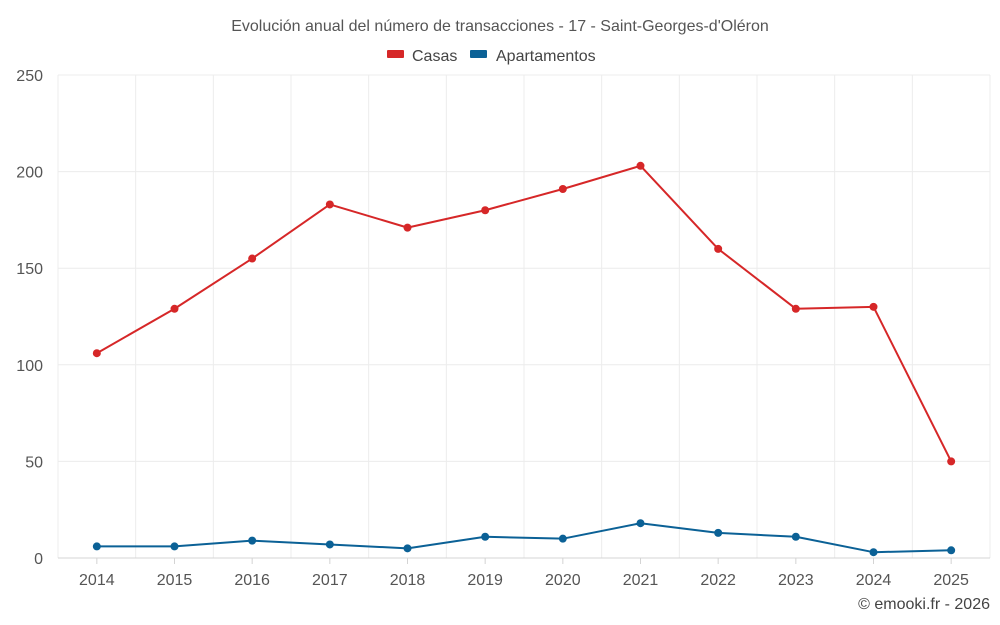 This screenshot has width=1000, height=625. Describe the element at coordinates (329, 544) in the screenshot. I see `data-point-apartamentos-2017` at that location.